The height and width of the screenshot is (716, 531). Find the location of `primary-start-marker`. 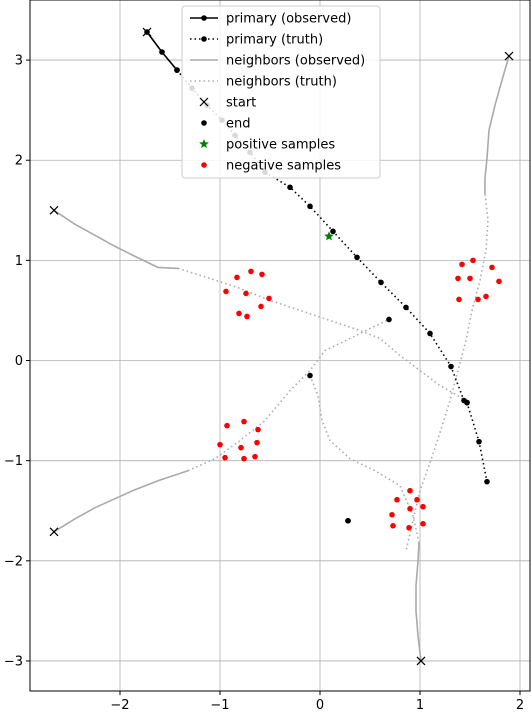

primary-start-marker is located at coordinates (147, 32).